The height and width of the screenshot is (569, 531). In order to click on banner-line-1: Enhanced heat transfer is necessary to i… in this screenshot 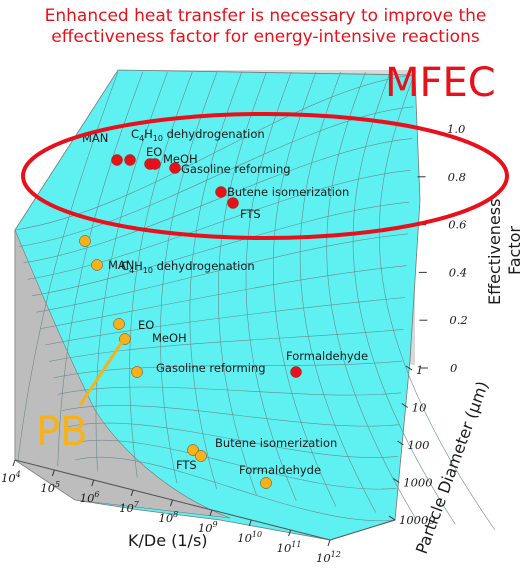, I will do `click(265, 16)`.